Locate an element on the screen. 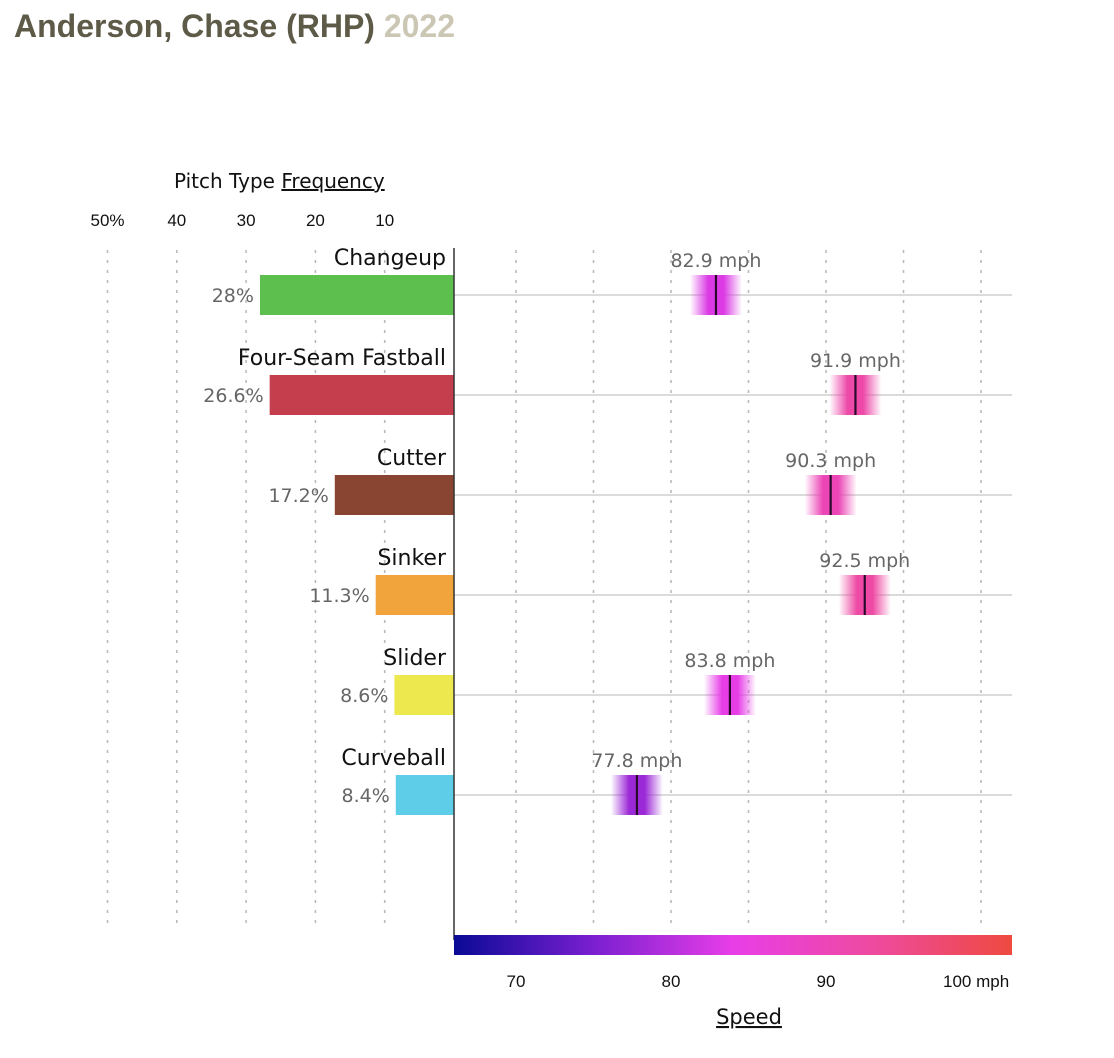 The image size is (1114, 1058). frequency-title-prefix: Pitch Type is located at coordinates (224, 181).